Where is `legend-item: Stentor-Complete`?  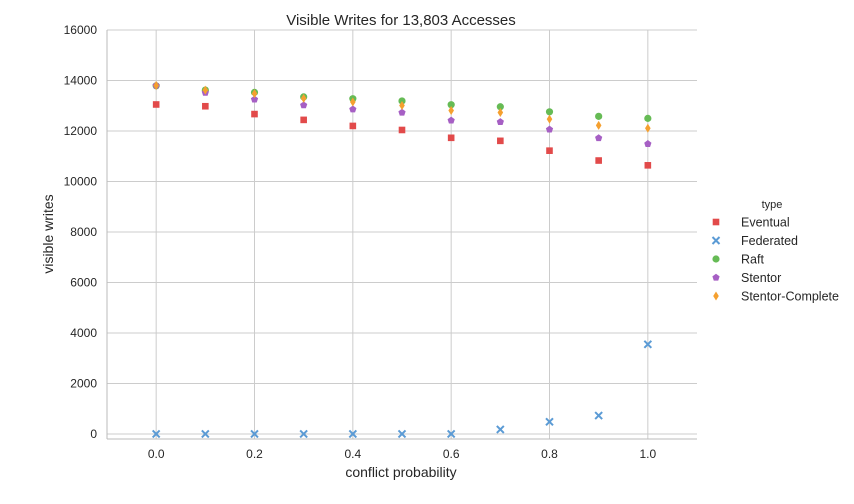
legend-item: Stentor-Complete is located at coordinates (776, 297).